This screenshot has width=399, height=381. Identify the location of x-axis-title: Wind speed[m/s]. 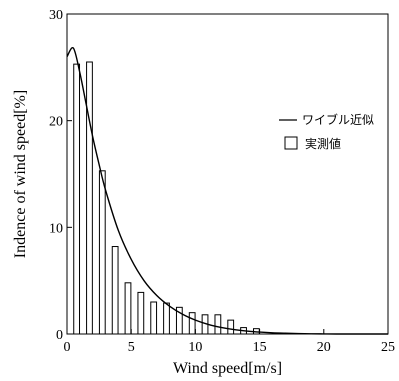
(227, 368).